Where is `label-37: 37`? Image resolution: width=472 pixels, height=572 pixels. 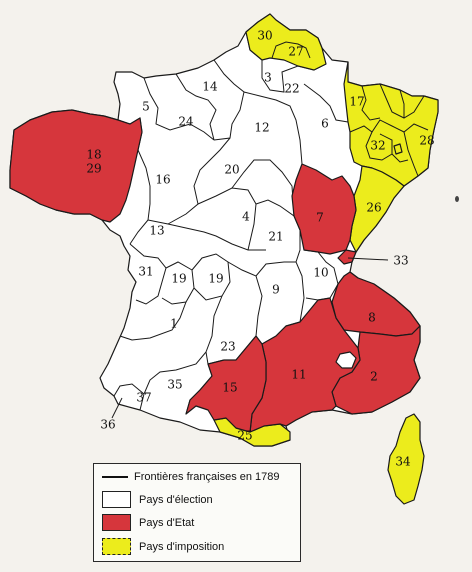
label-37: 37 is located at coordinates (143, 398).